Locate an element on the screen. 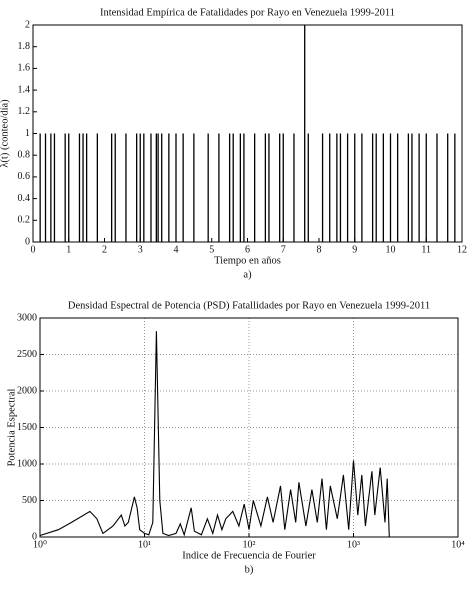 This screenshot has width=476, height=596. y-tick-label: 2500 is located at coordinates (27, 354).